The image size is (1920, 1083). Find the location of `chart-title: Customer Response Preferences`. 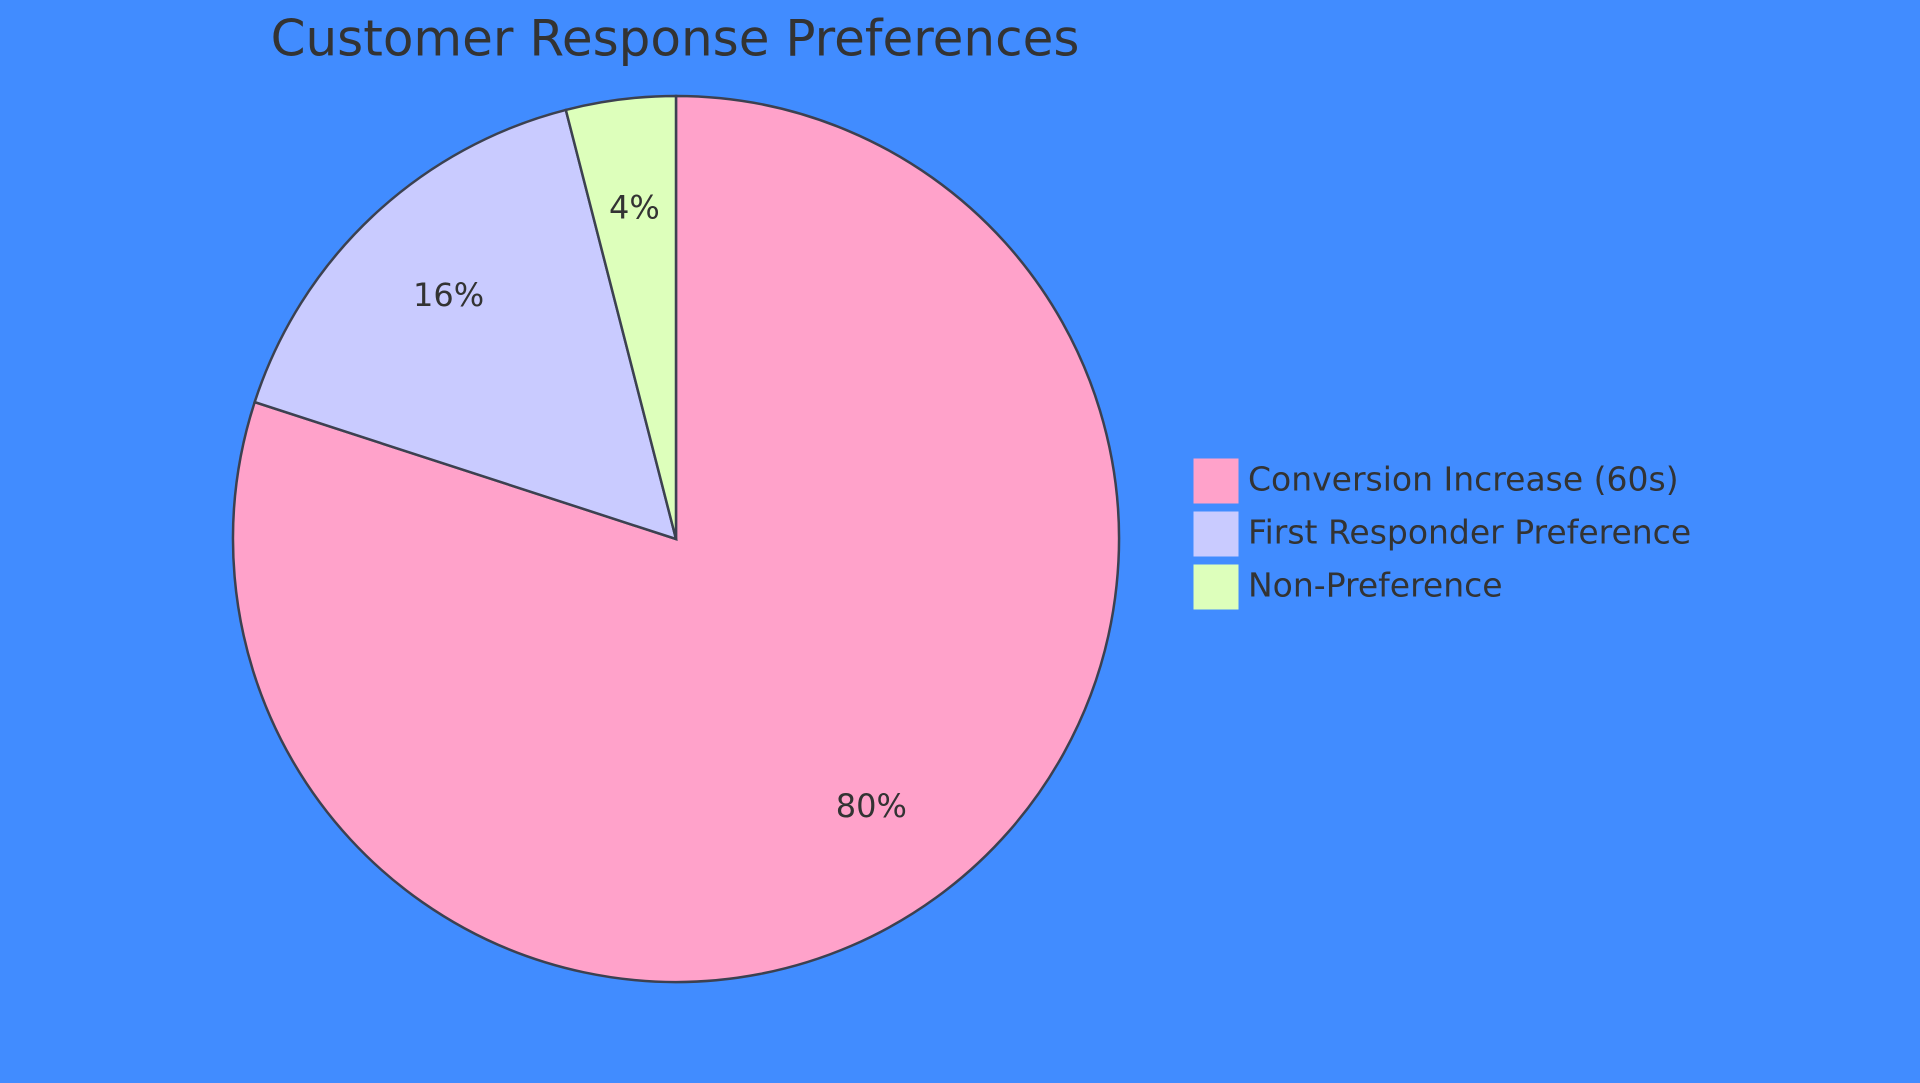

chart-title: Customer Response Preferences is located at coordinates (675, 39).